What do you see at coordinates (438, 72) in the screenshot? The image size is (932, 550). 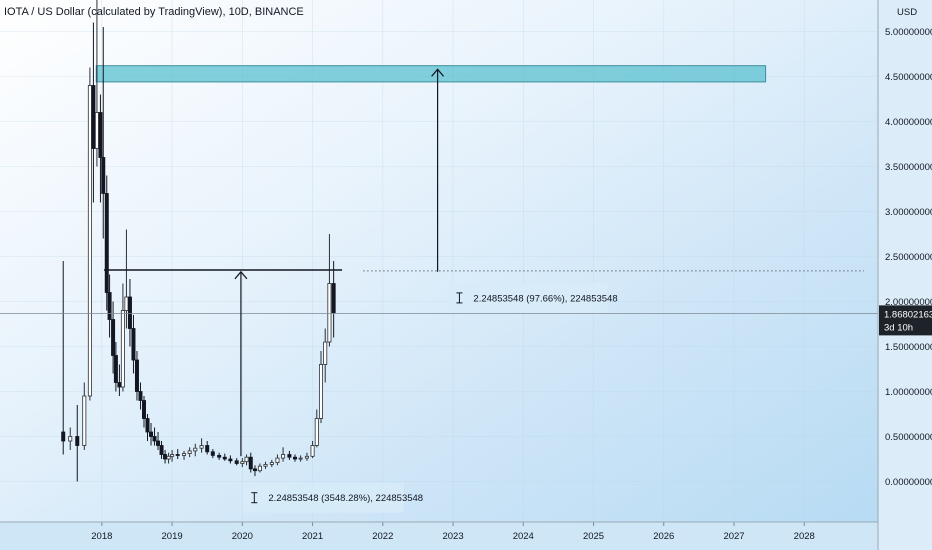 I see `arrow-head` at bounding box center [438, 72].